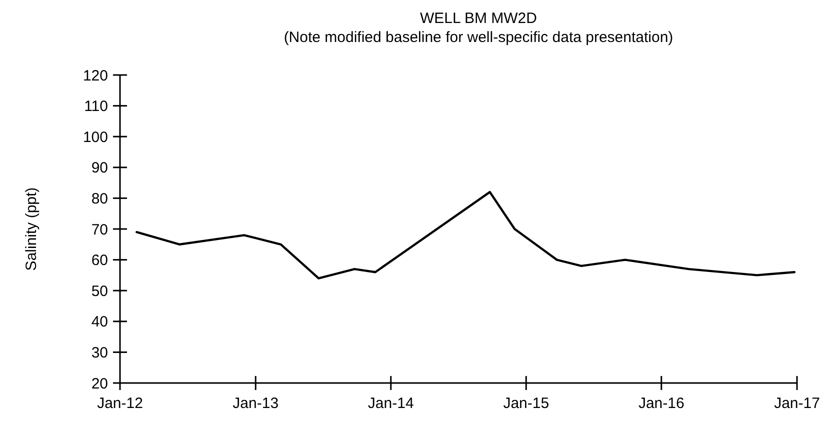 The width and height of the screenshot is (837, 423). What do you see at coordinates (526, 403) in the screenshot?
I see `x-tick-label: Jan-15` at bounding box center [526, 403].